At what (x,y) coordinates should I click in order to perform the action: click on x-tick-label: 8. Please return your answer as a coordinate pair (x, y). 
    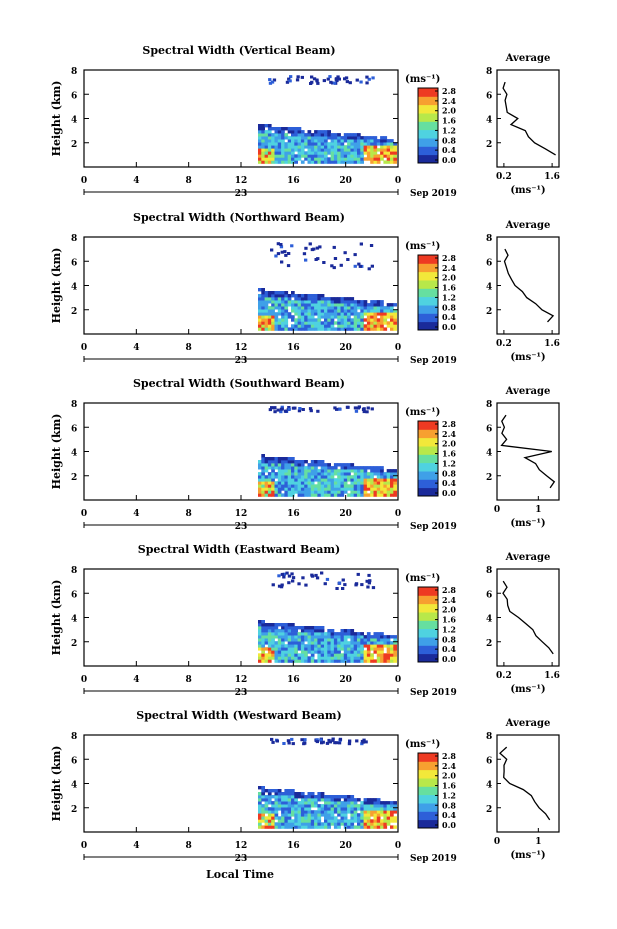
    Looking at the image, I should click on (189, 181).